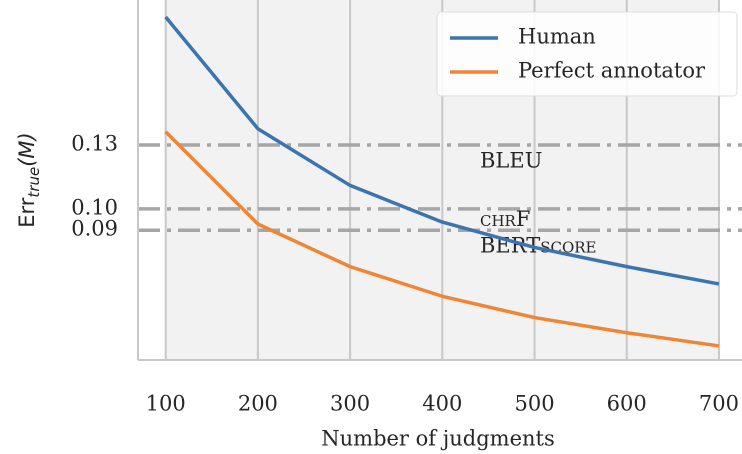  Describe the element at coordinates (34, 182) in the screenshot. I see `y-label-sub: true` at that location.